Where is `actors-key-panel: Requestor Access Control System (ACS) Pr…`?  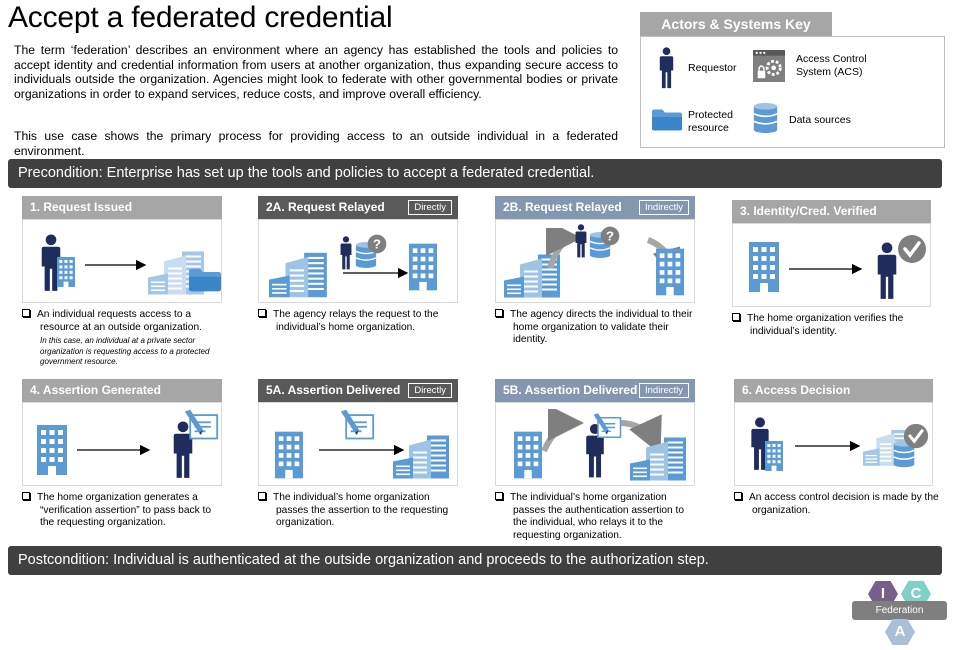
actors-key-panel: Requestor Access Control System (ACS) Pr… is located at coordinates (792, 92).